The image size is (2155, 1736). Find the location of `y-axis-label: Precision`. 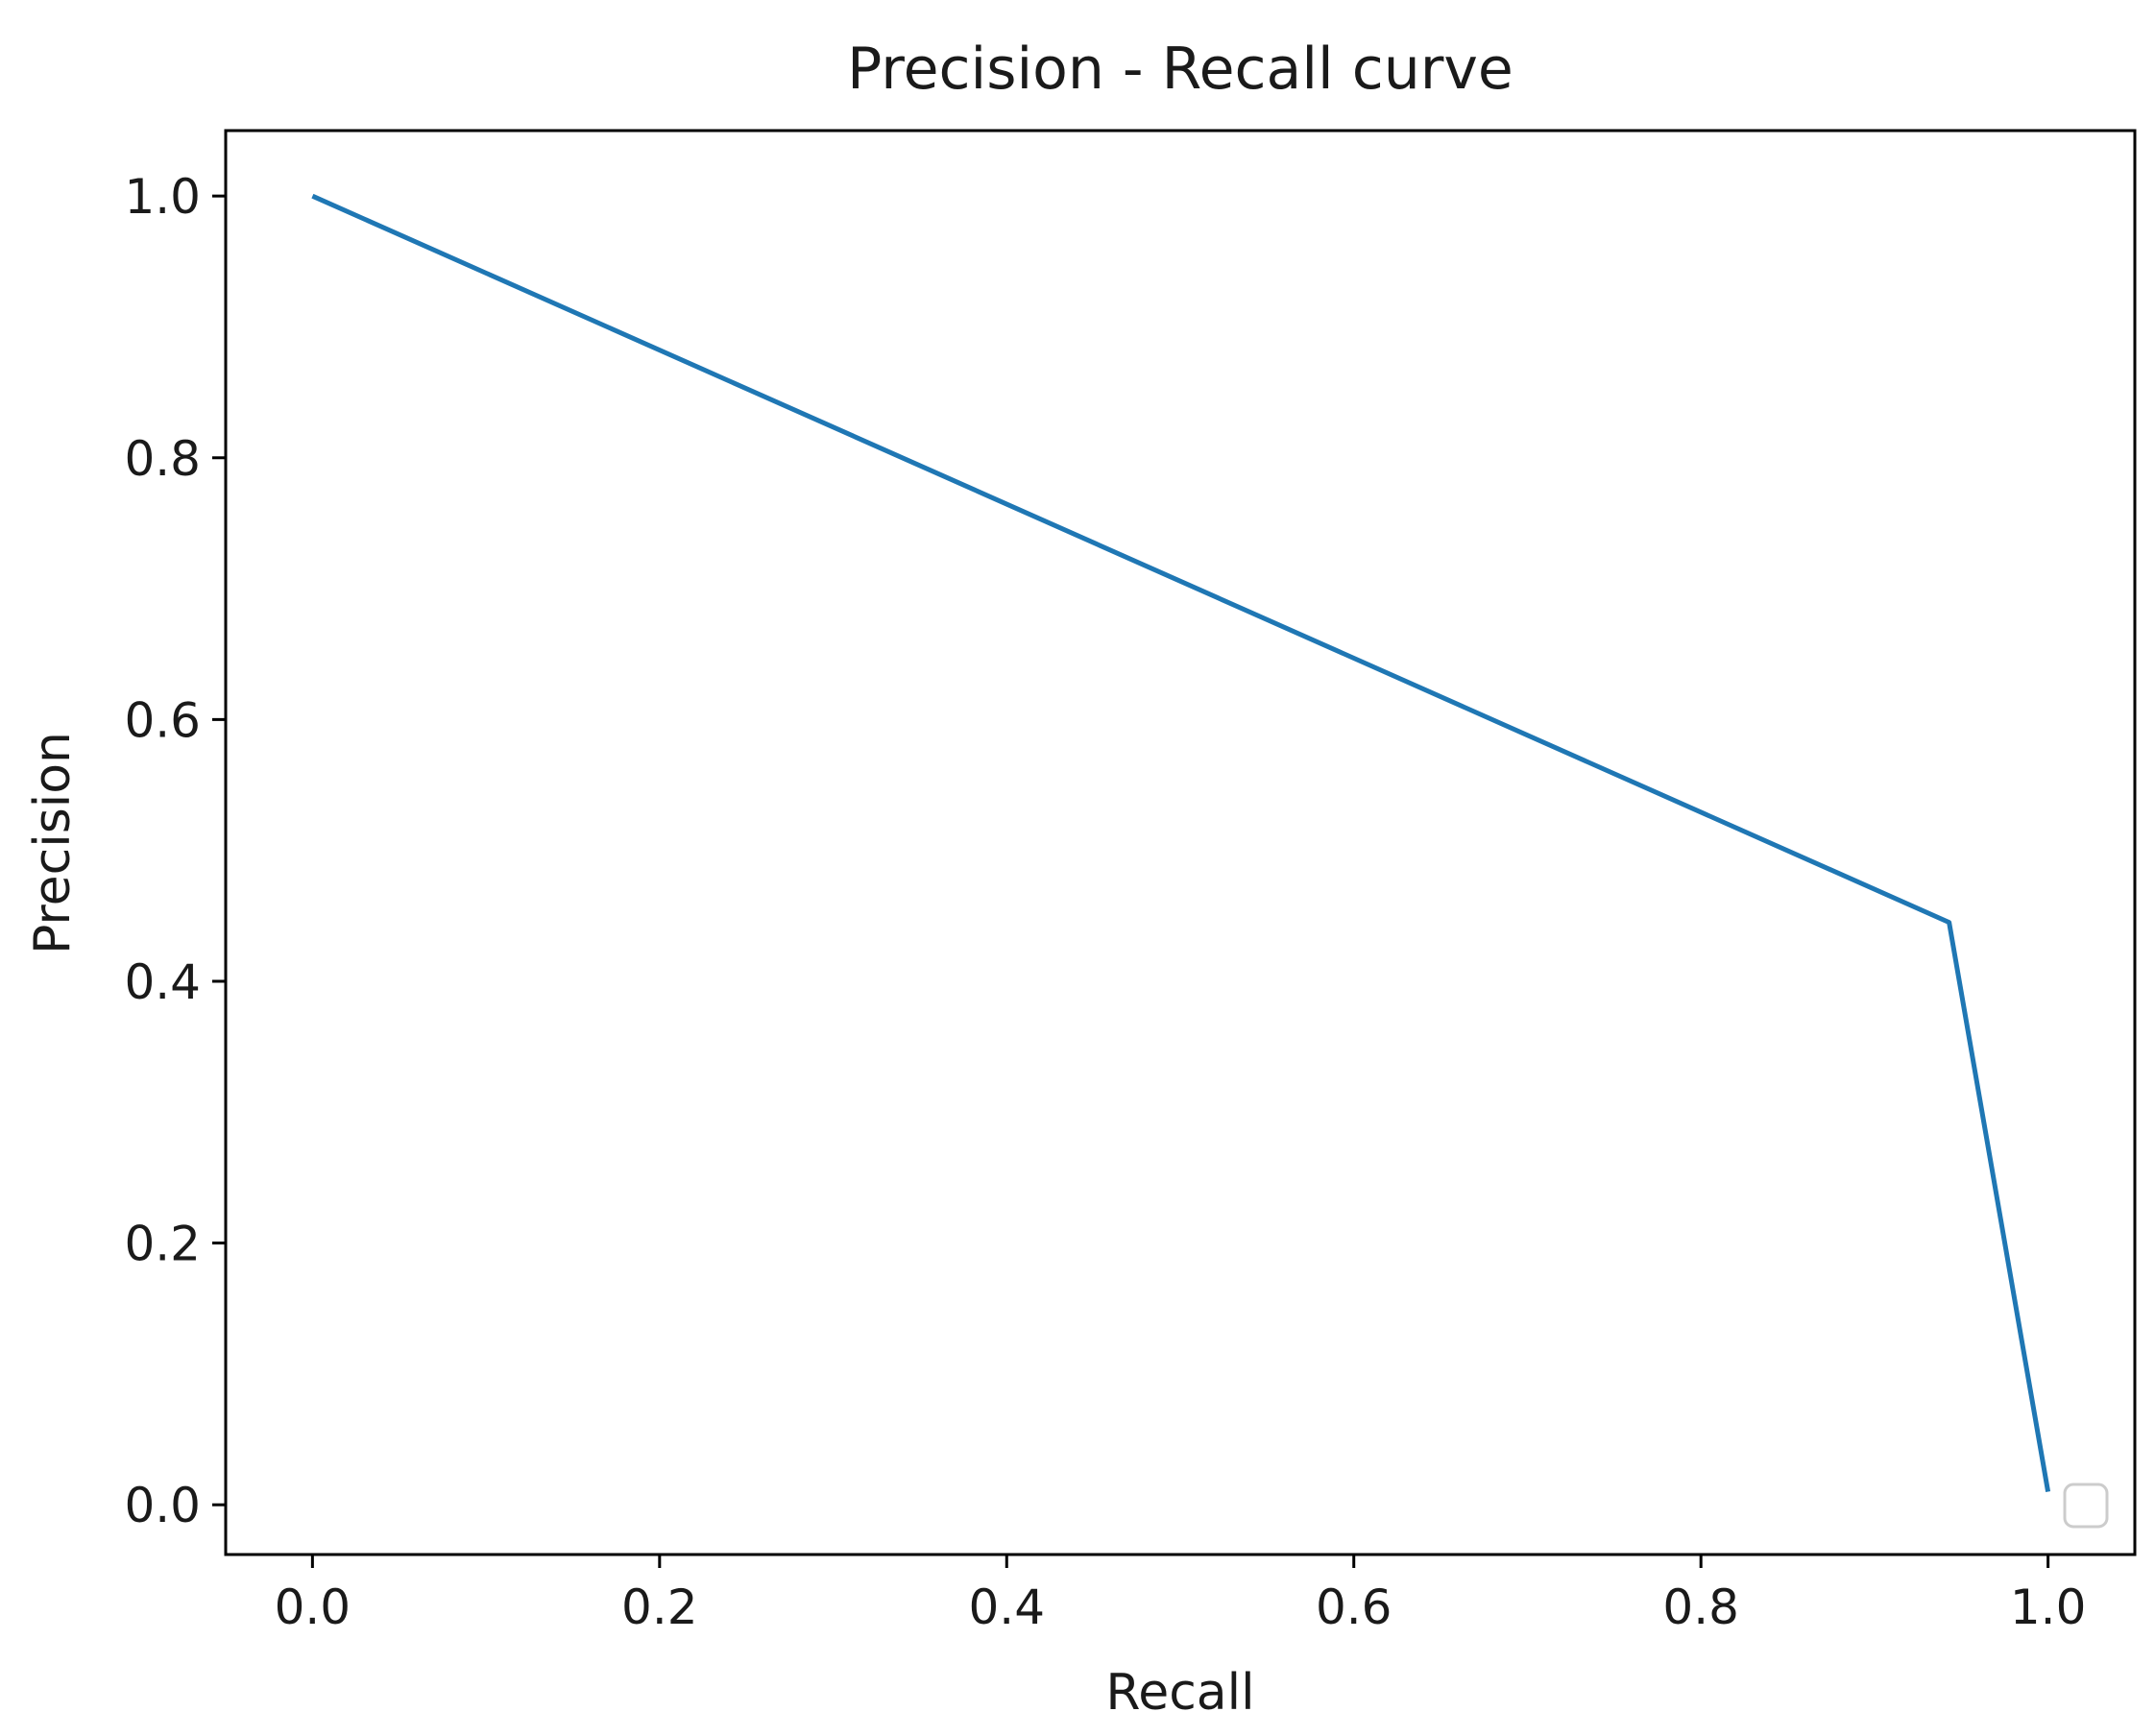

y-axis-label: Precision is located at coordinates (53, 843).